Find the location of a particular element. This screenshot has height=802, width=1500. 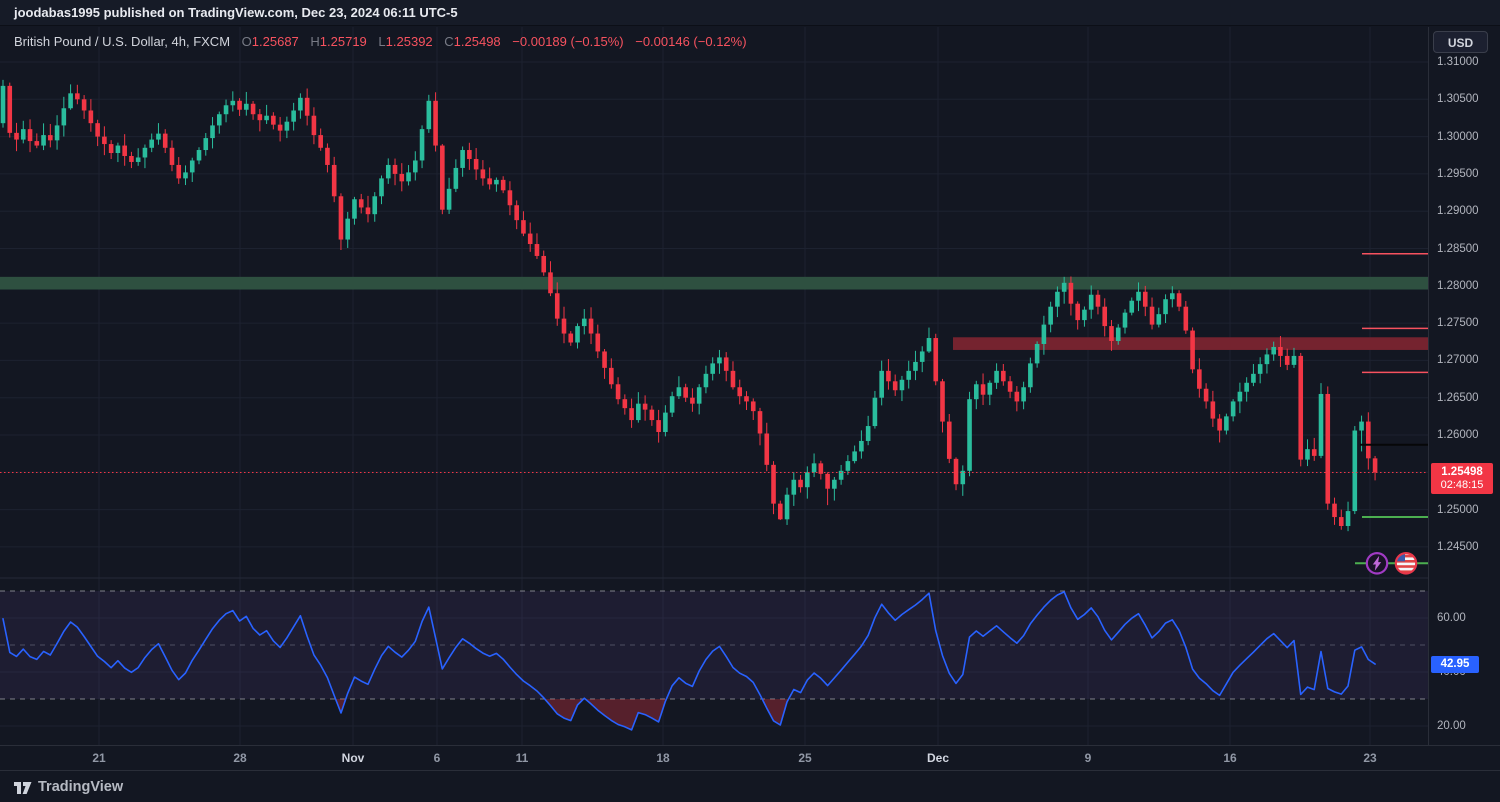

price-axis-label: 1.30500 is located at coordinates (1458, 99).